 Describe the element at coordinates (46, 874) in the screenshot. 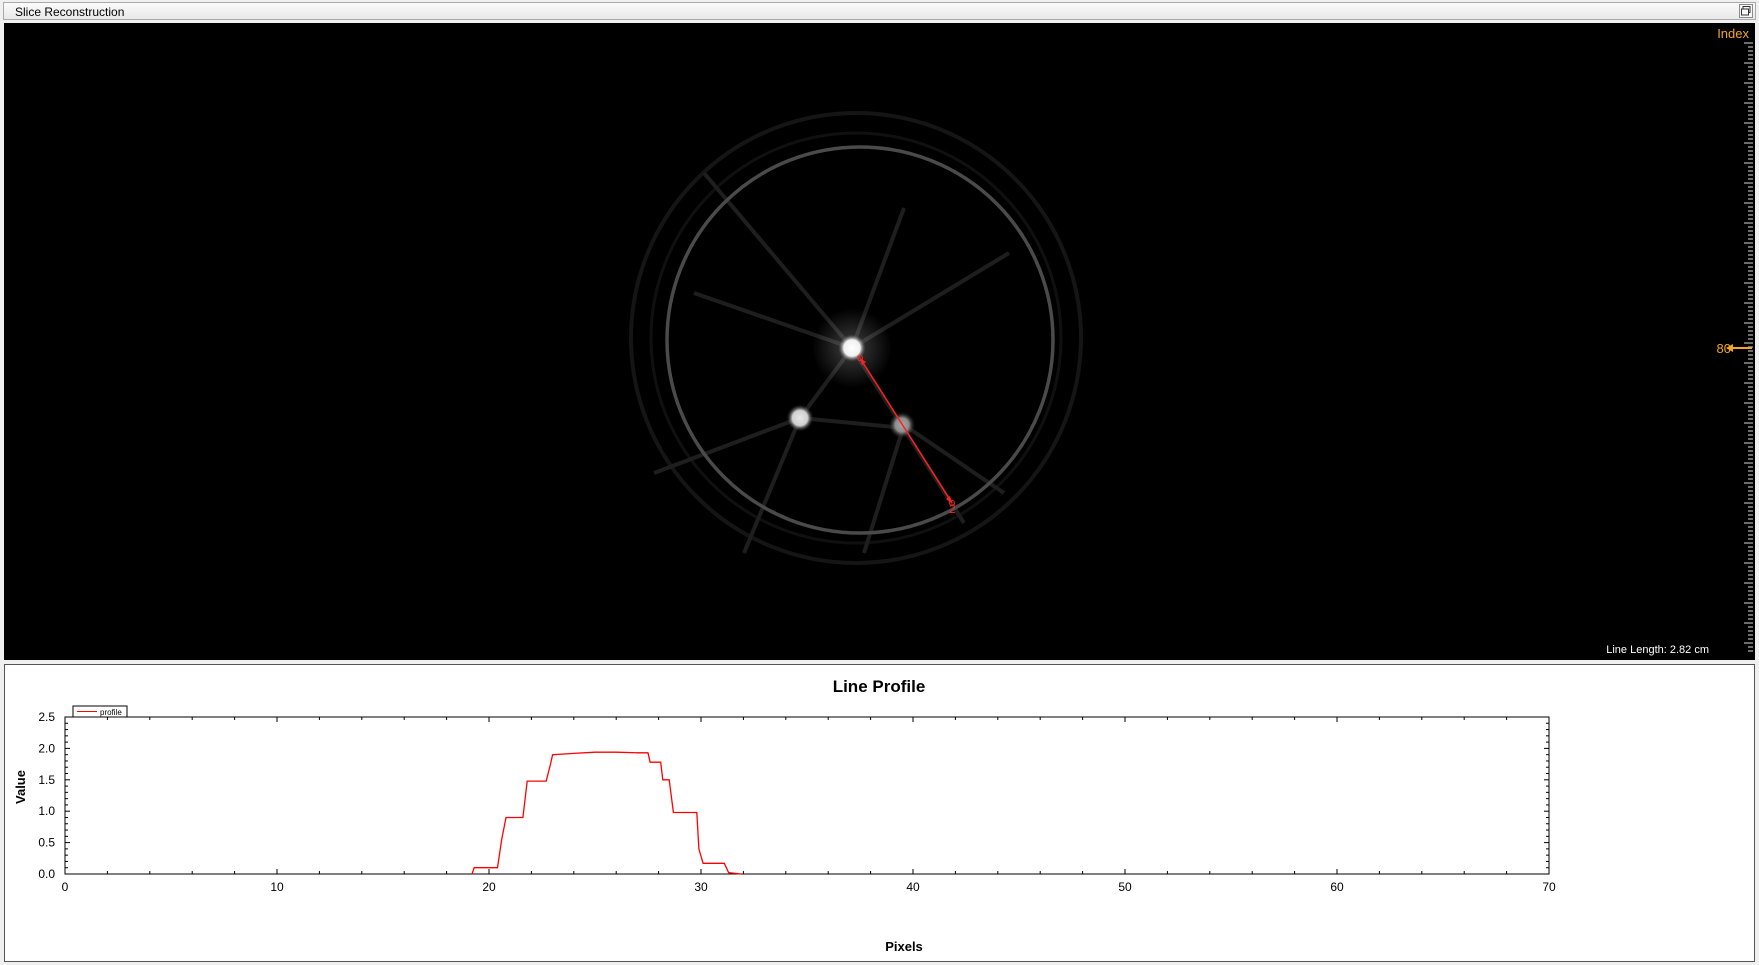

I see `y-tick-label: 0.0` at that location.